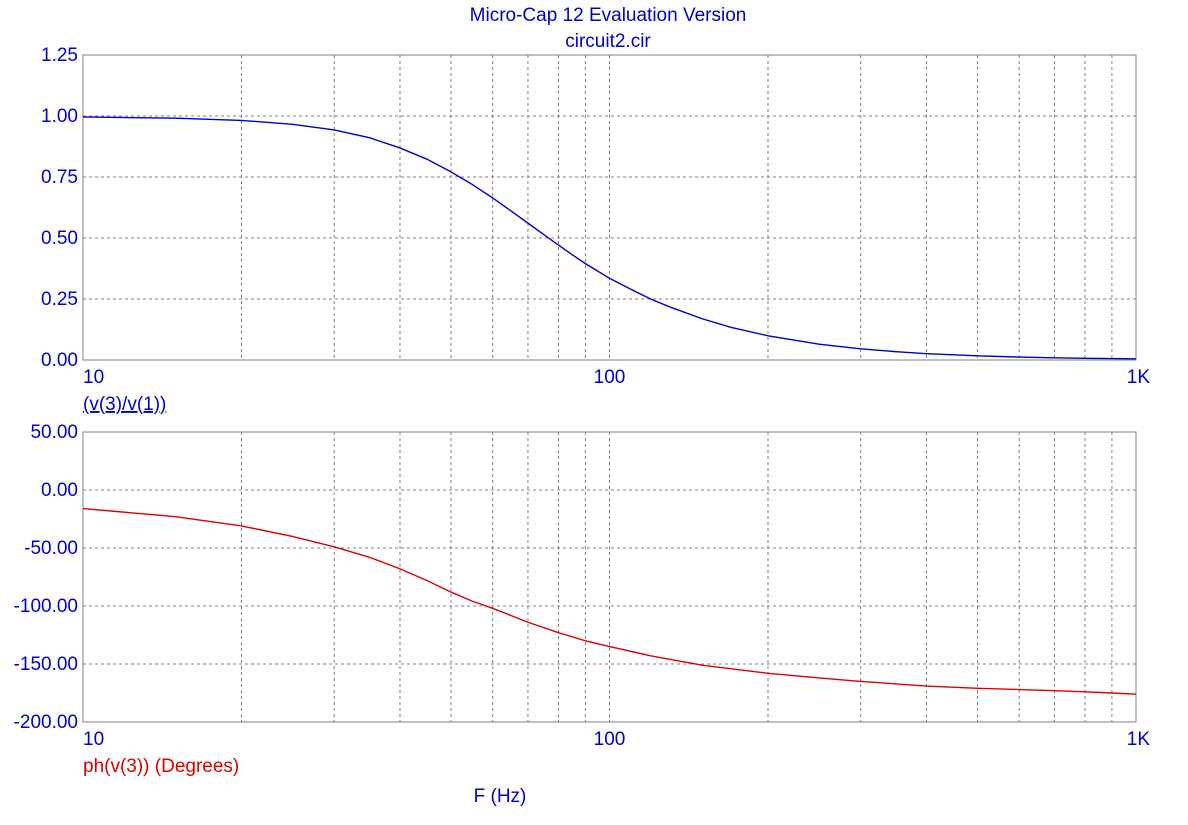 This screenshot has width=1188, height=825. I want to click on phase-y-tick-label: -50.00, so click(51, 548).